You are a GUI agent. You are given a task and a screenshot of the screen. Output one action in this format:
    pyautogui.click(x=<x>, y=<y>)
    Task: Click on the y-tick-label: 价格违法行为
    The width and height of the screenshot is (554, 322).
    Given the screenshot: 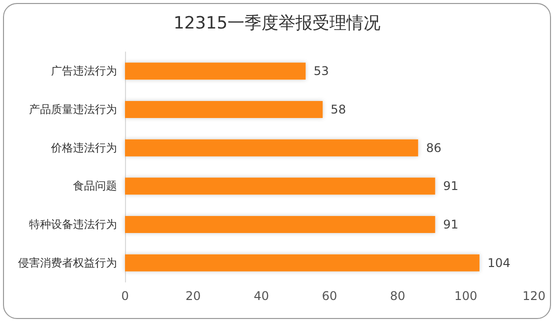 What is the action you would take?
    pyautogui.click(x=83, y=147)
    